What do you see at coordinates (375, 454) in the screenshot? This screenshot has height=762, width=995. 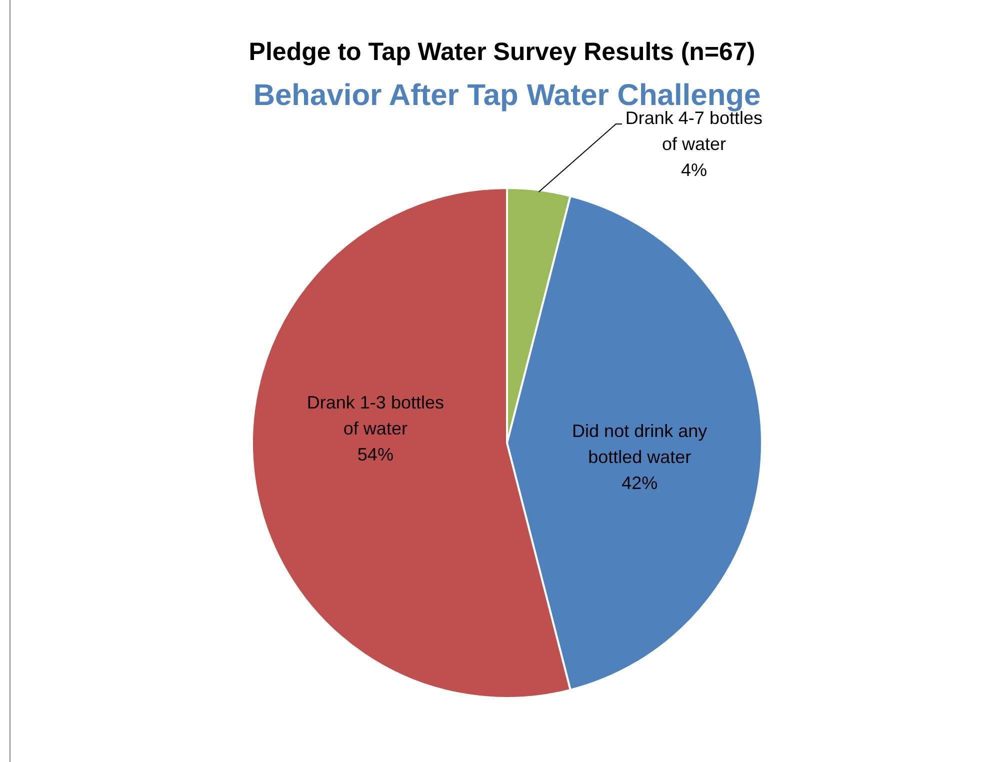 I see `data-label: 54%` at bounding box center [375, 454].